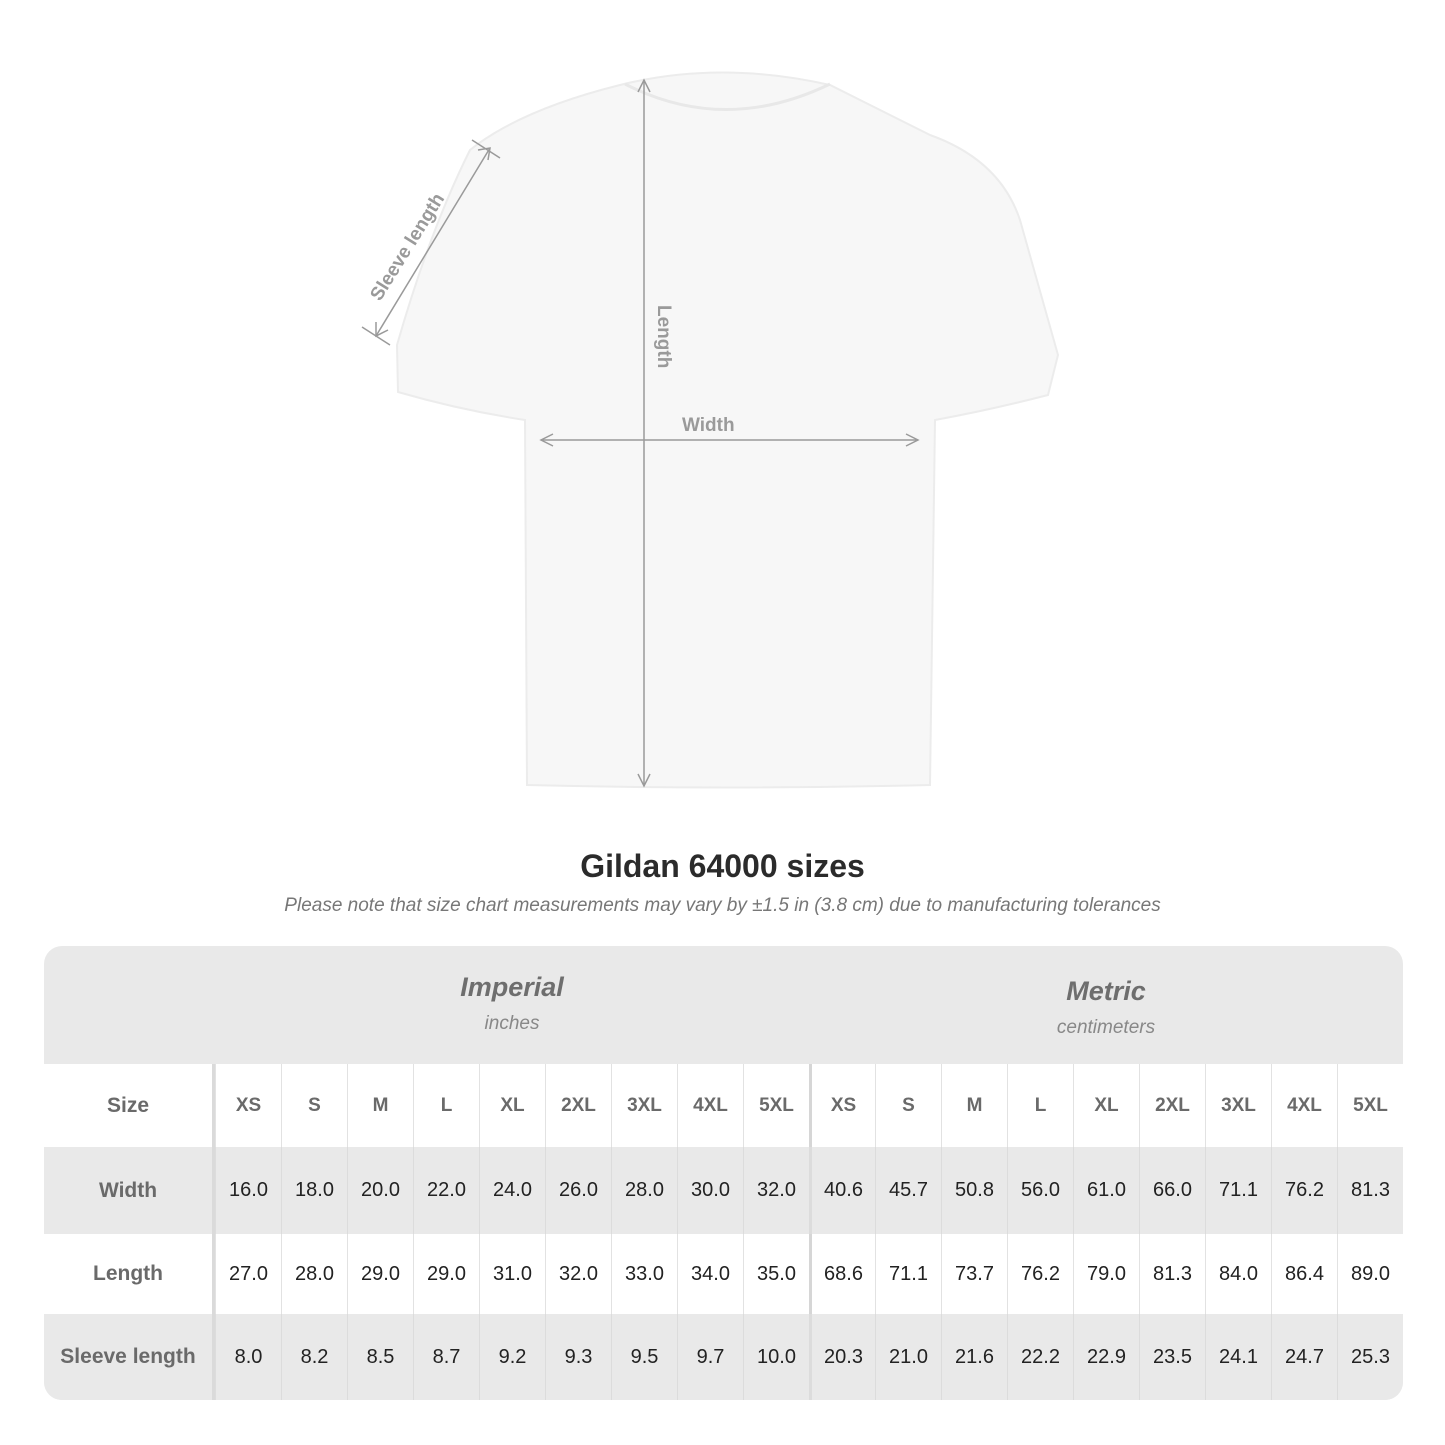  Describe the element at coordinates (248, 1357) in the screenshot. I see `table-cell: 8.0` at that location.